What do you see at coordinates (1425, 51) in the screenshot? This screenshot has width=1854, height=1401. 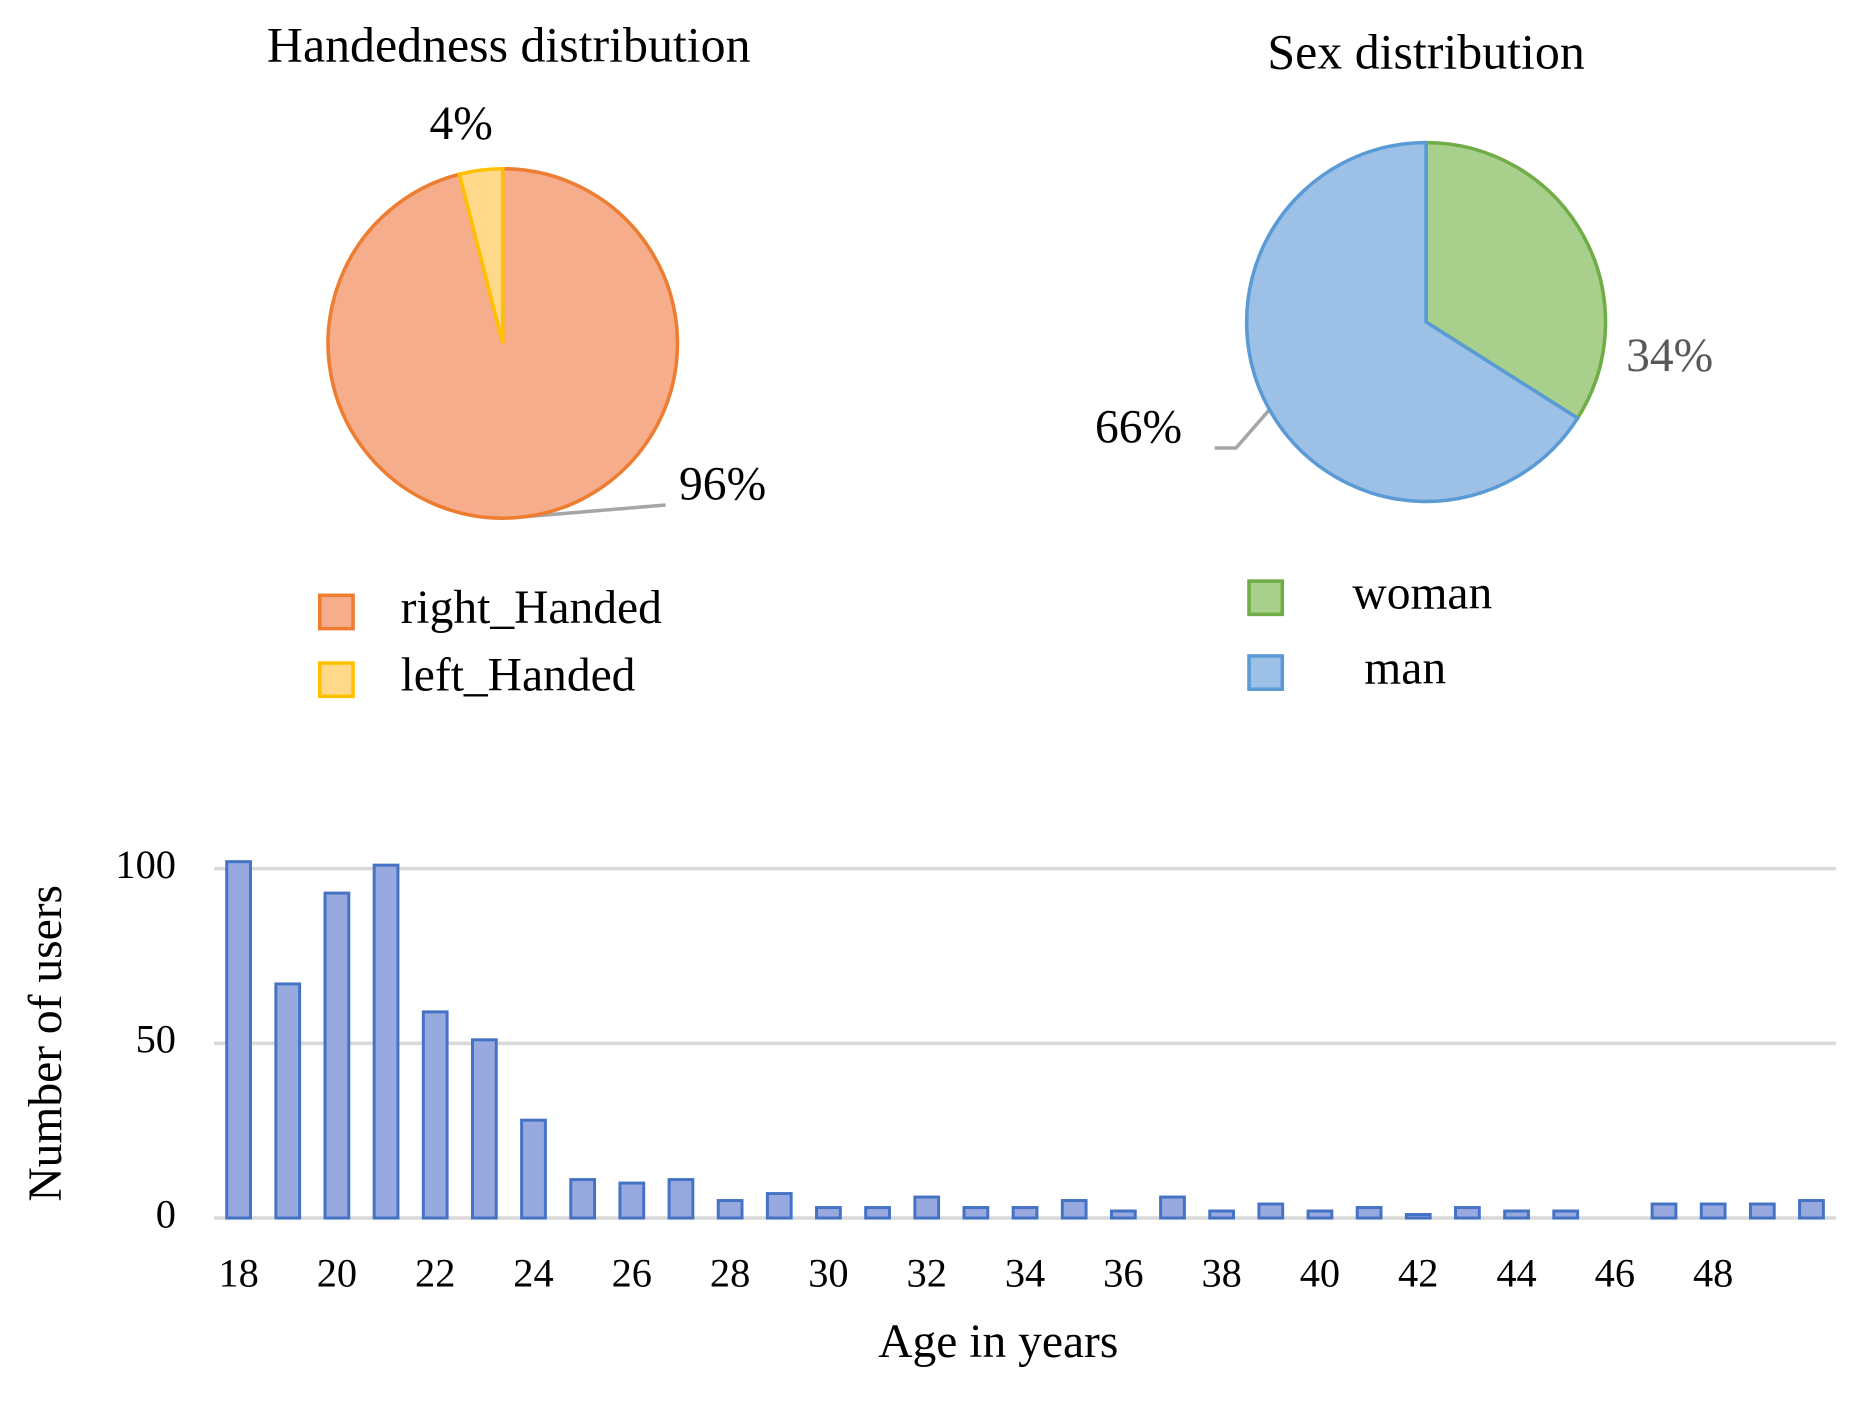 I see `chart-title: Sex distribution` at bounding box center [1425, 51].